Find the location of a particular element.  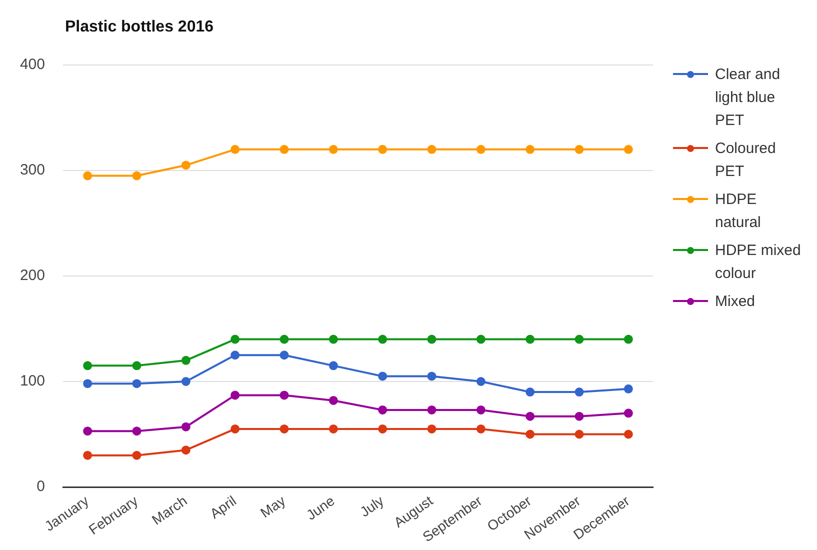

x-tick-label: April is located at coordinates (223, 507).